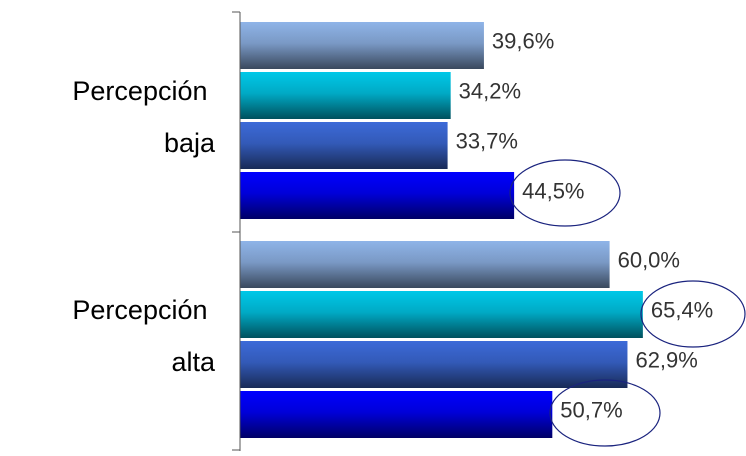 The height and width of the screenshot is (456, 746). I want to click on value-label: 65,4%, so click(682, 309).